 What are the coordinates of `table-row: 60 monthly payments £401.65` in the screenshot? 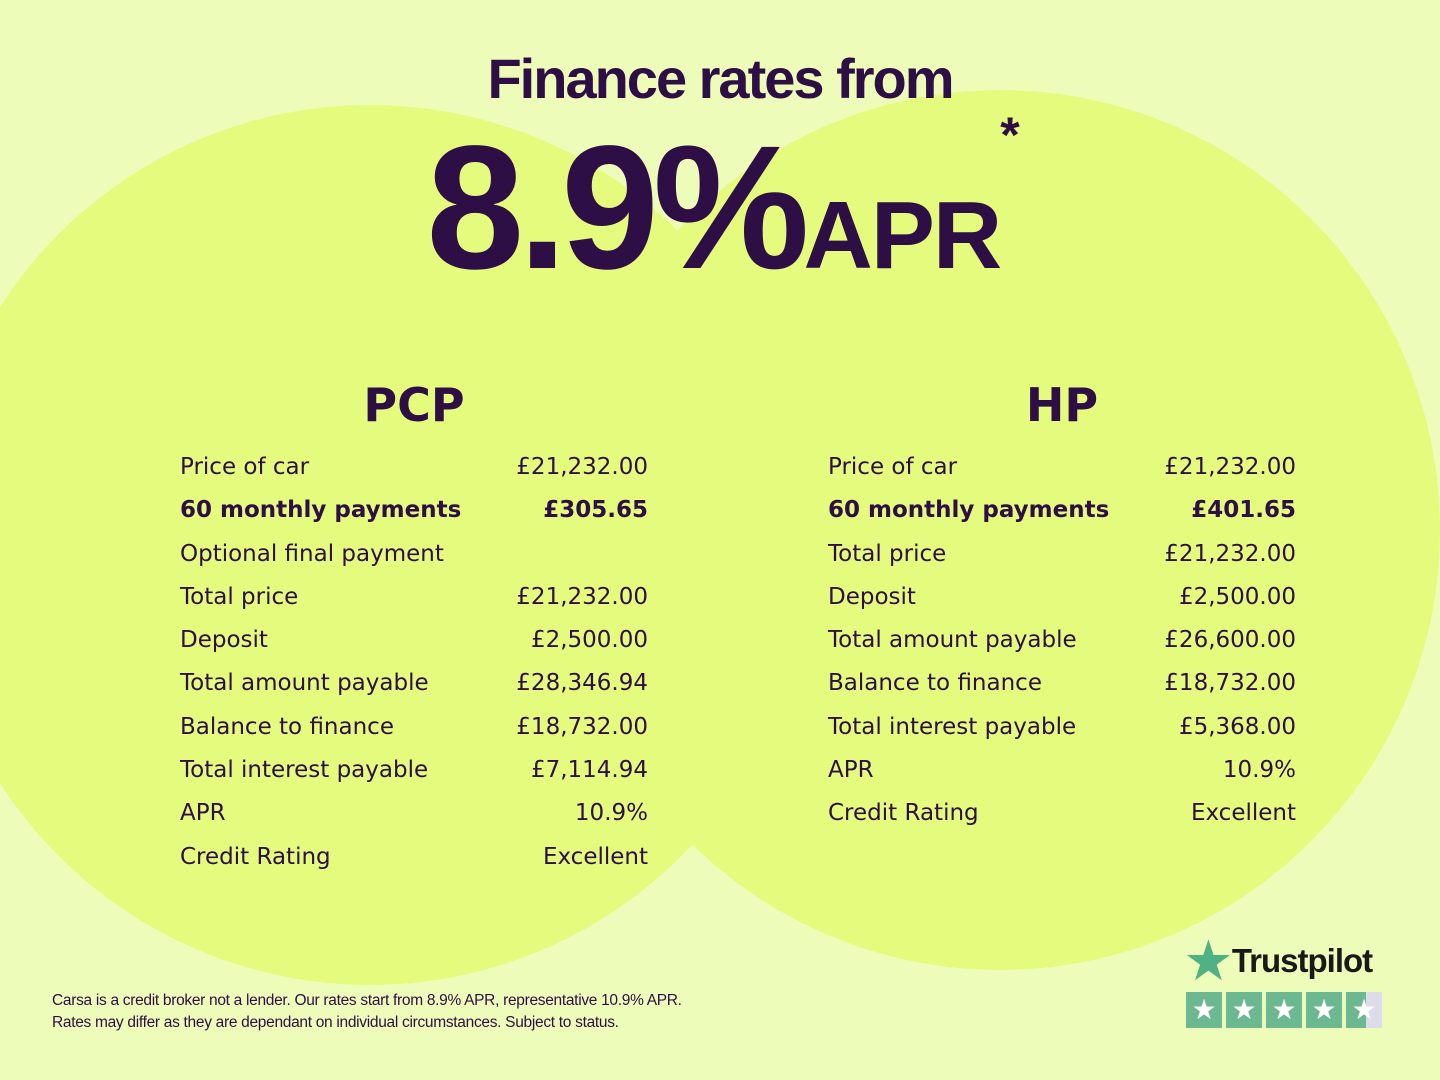 It's located at (1062, 516).